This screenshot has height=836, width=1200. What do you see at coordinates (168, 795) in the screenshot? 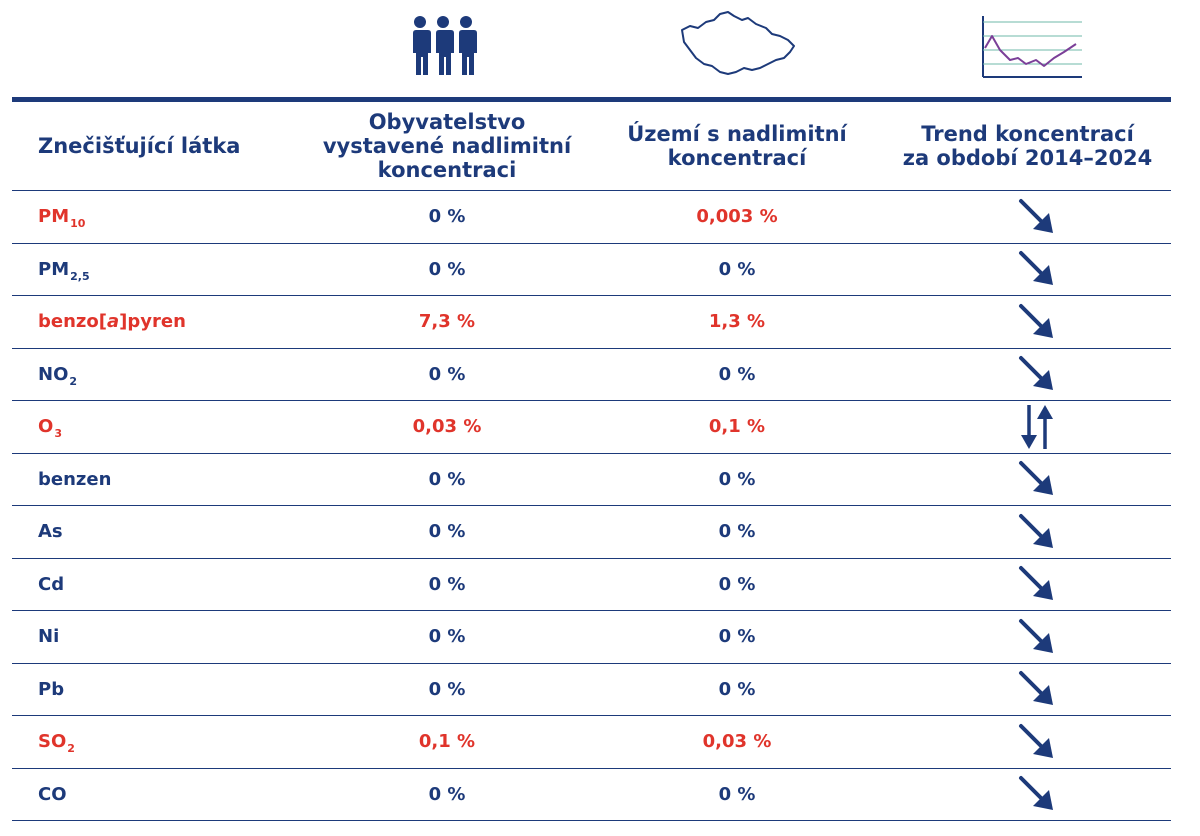
I see `pollutant-name-cell: CO` at bounding box center [168, 795].